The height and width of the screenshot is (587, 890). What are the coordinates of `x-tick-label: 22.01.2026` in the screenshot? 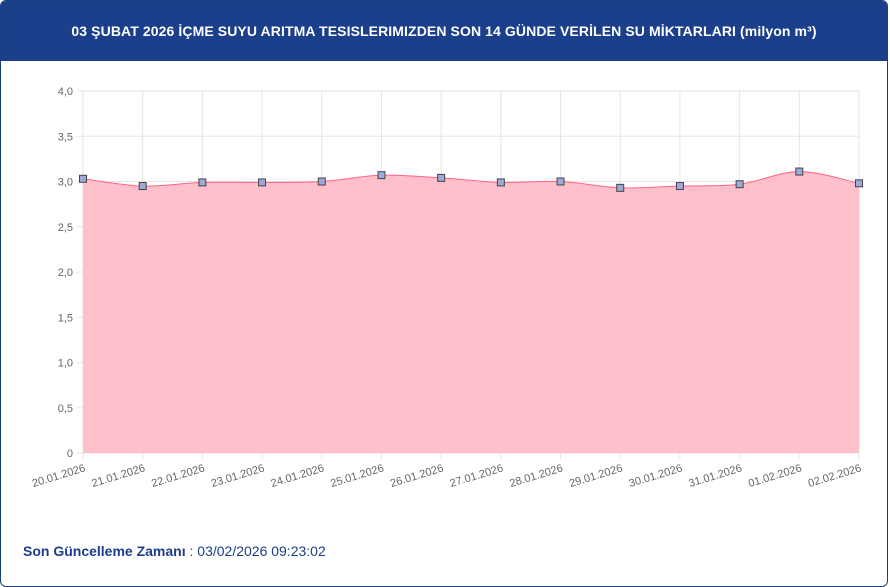 It's located at (178, 476).